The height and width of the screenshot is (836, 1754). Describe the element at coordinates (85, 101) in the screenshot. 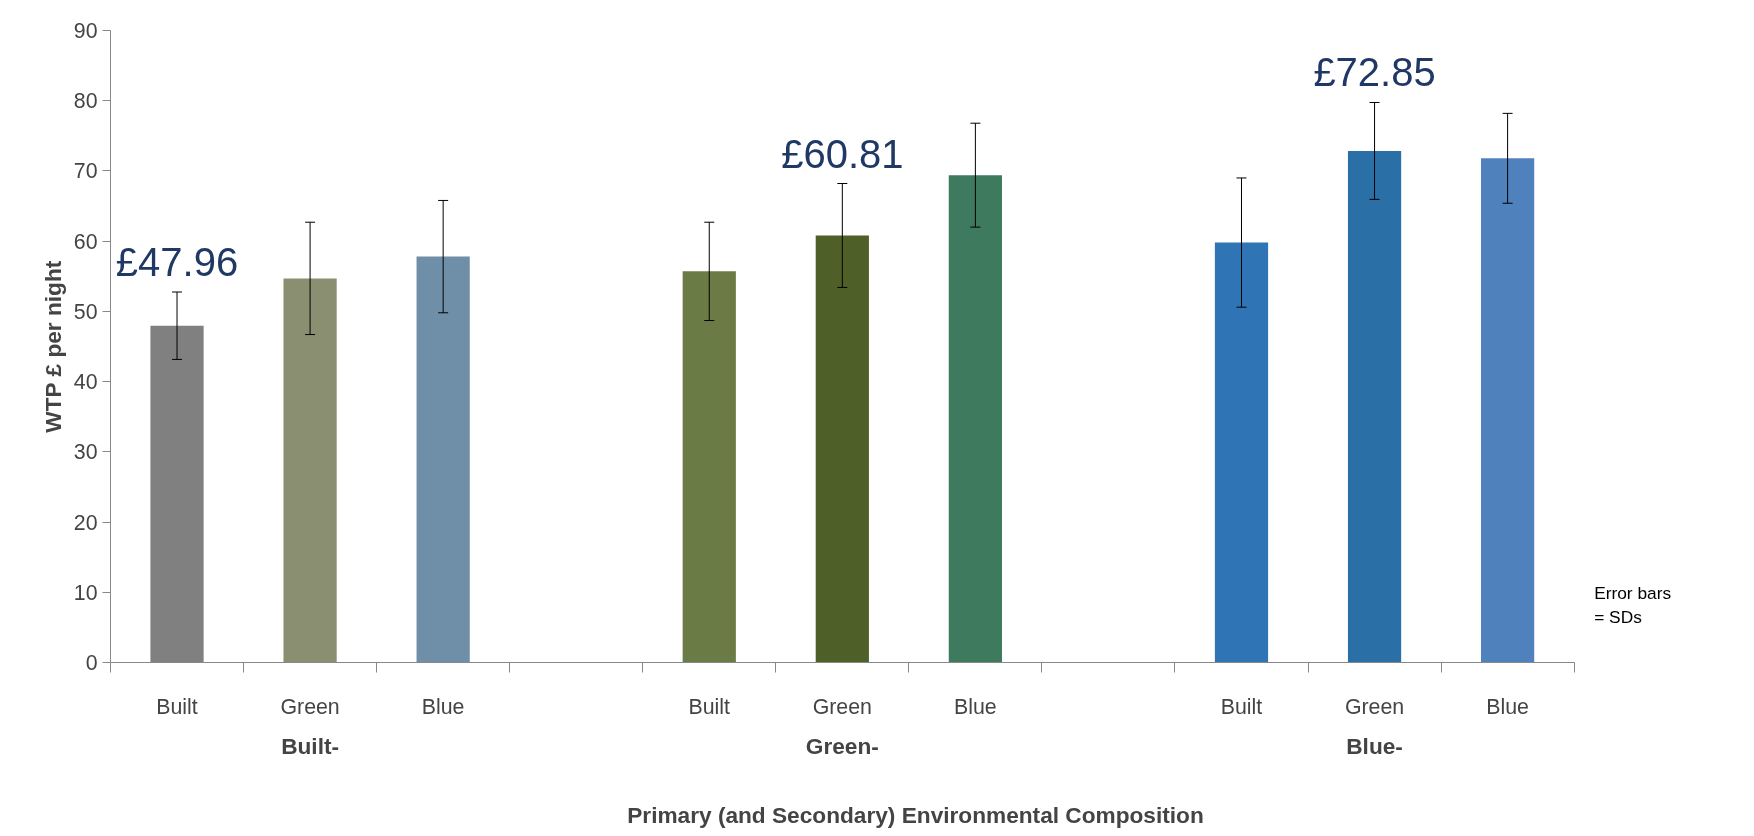

I see `y-tick-label: 80` at that location.